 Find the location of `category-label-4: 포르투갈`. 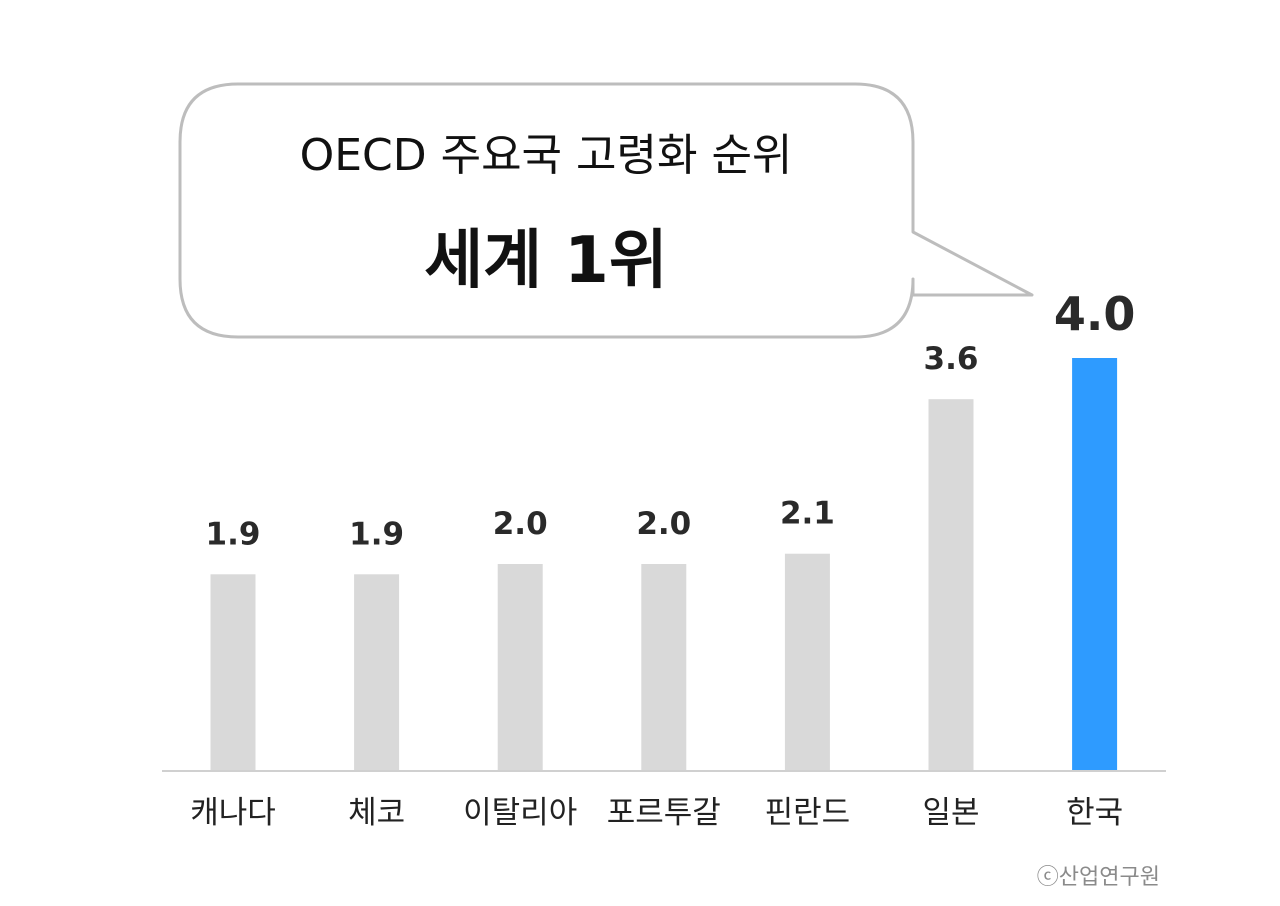

category-label-4: 포르투갈 is located at coordinates (664, 813).